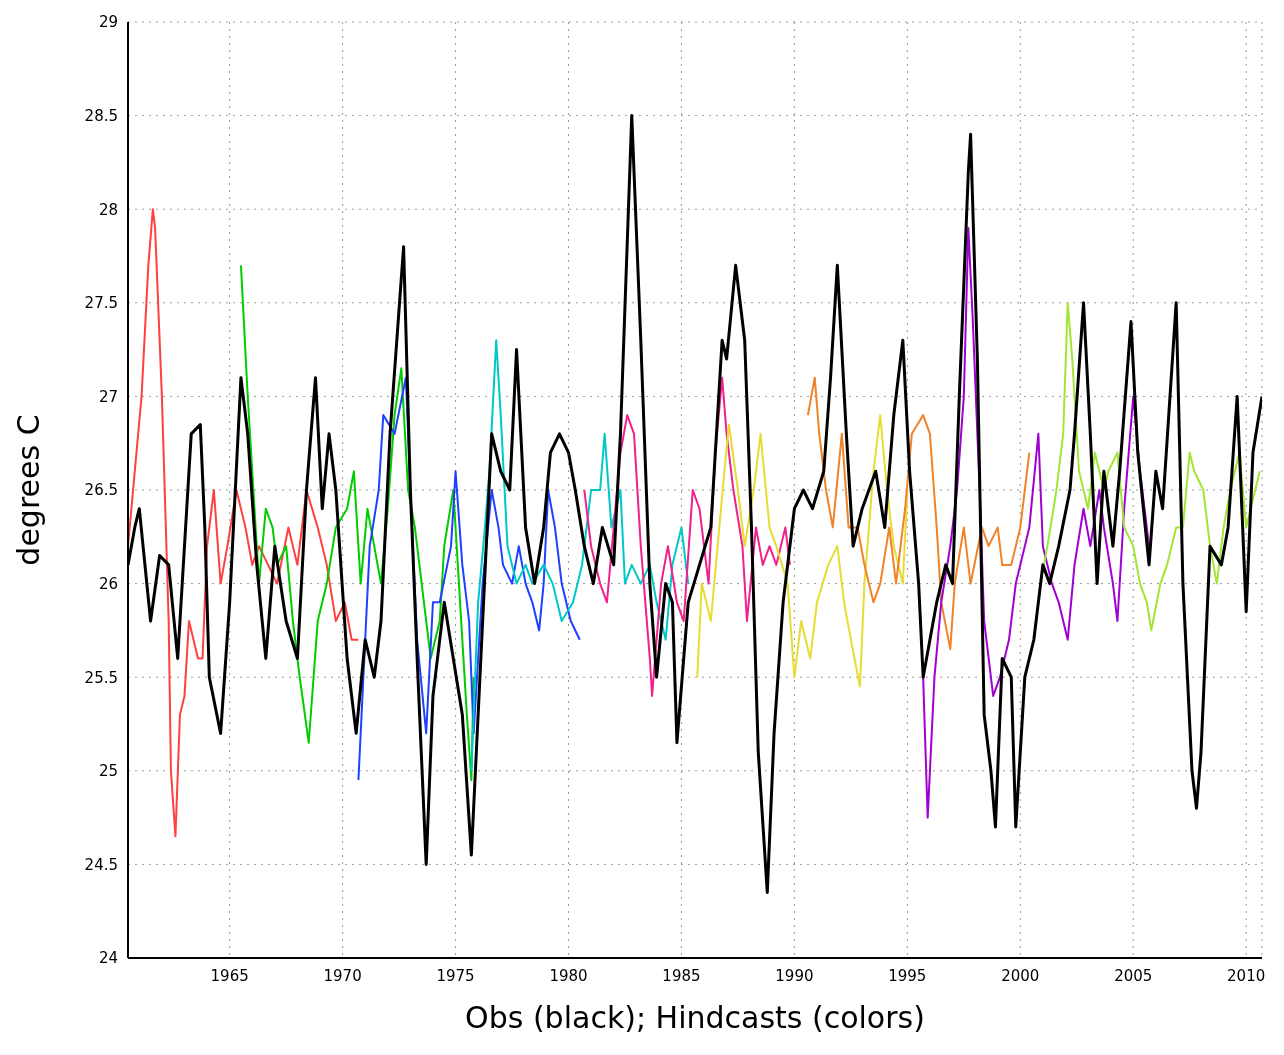 The width and height of the screenshot is (1284, 1055). What do you see at coordinates (108, 958) in the screenshot?
I see `y-tick-label: 24` at bounding box center [108, 958].